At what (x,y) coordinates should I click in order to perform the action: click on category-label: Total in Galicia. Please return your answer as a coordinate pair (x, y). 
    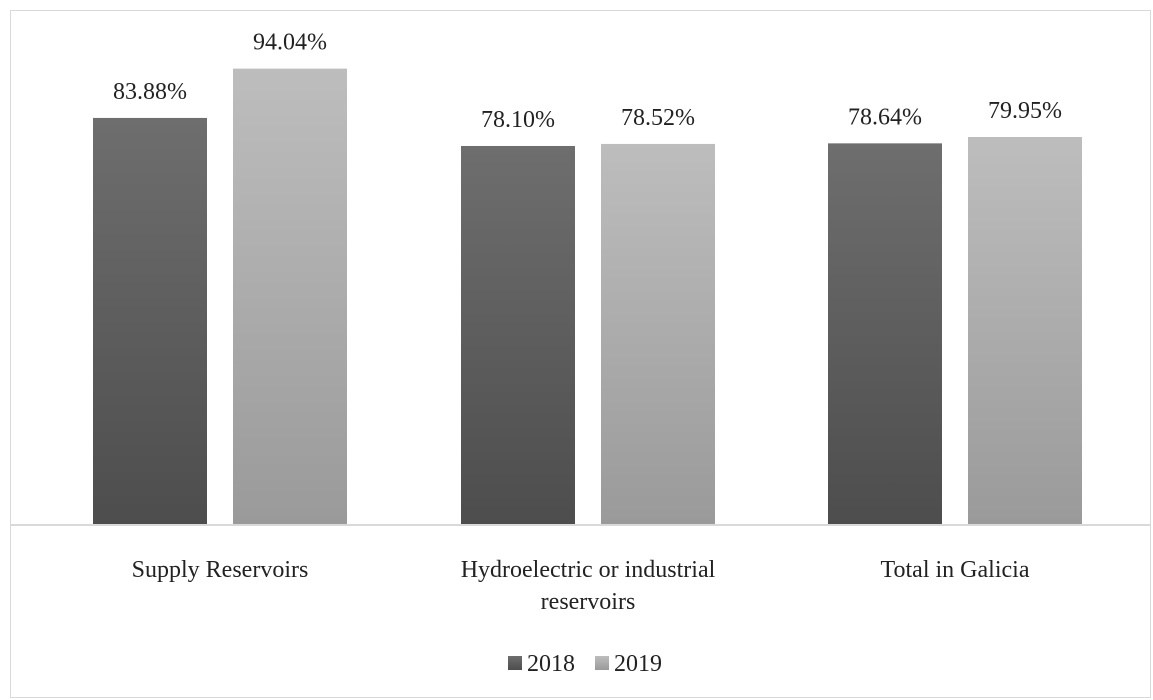
    Looking at the image, I should click on (955, 570).